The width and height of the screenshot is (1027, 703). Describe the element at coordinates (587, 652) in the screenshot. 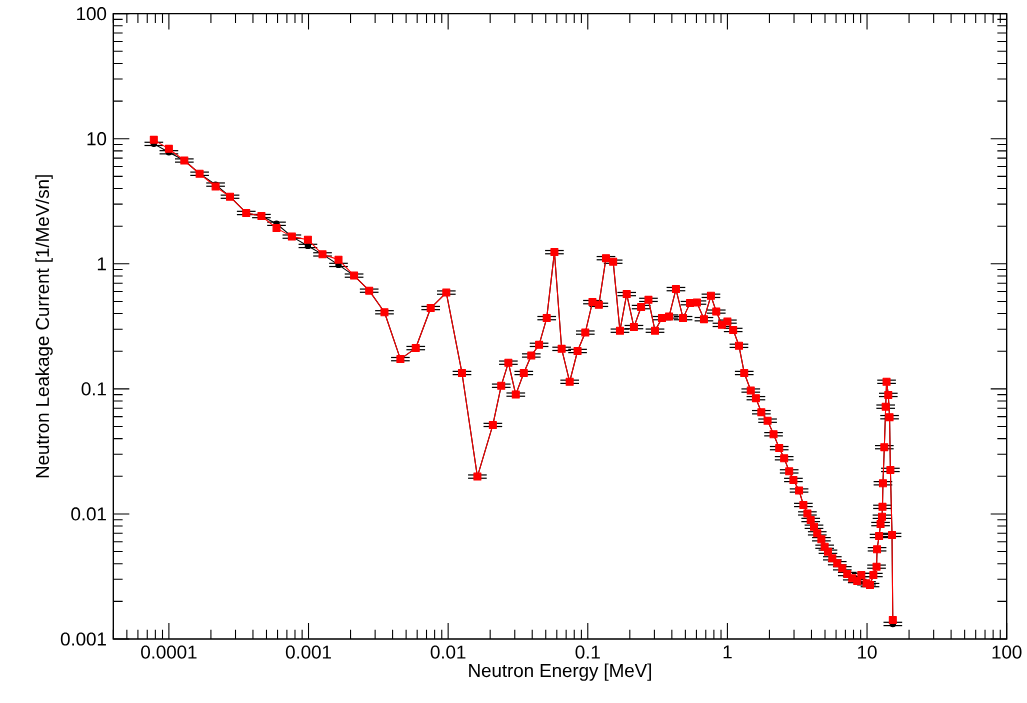

I see `x-tick-label: 0.1` at that location.